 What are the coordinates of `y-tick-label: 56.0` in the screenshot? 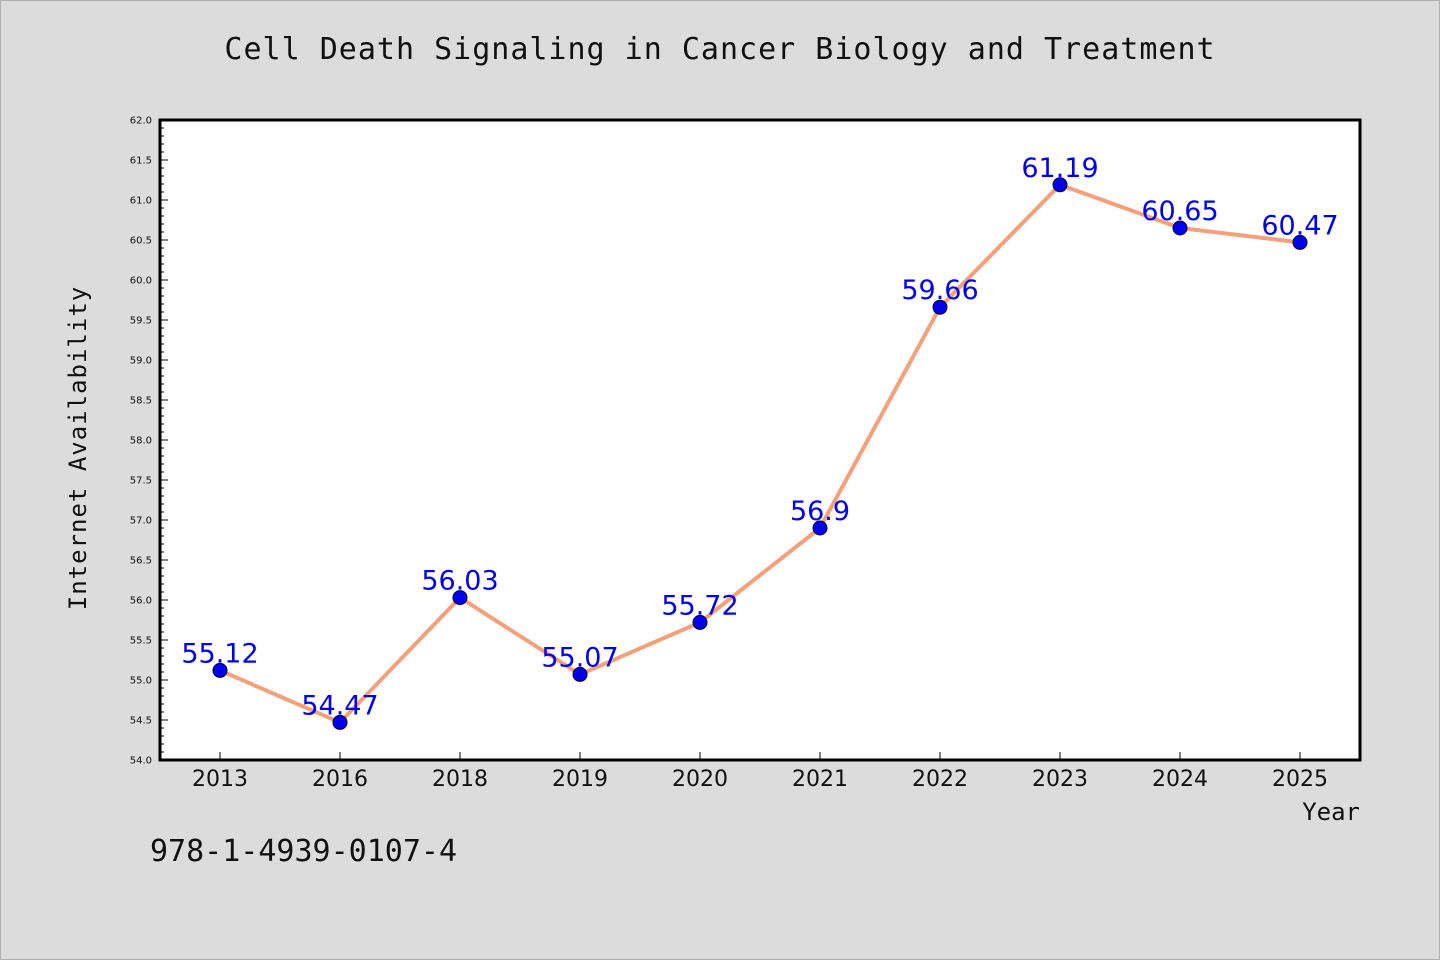 It's located at (141, 601).